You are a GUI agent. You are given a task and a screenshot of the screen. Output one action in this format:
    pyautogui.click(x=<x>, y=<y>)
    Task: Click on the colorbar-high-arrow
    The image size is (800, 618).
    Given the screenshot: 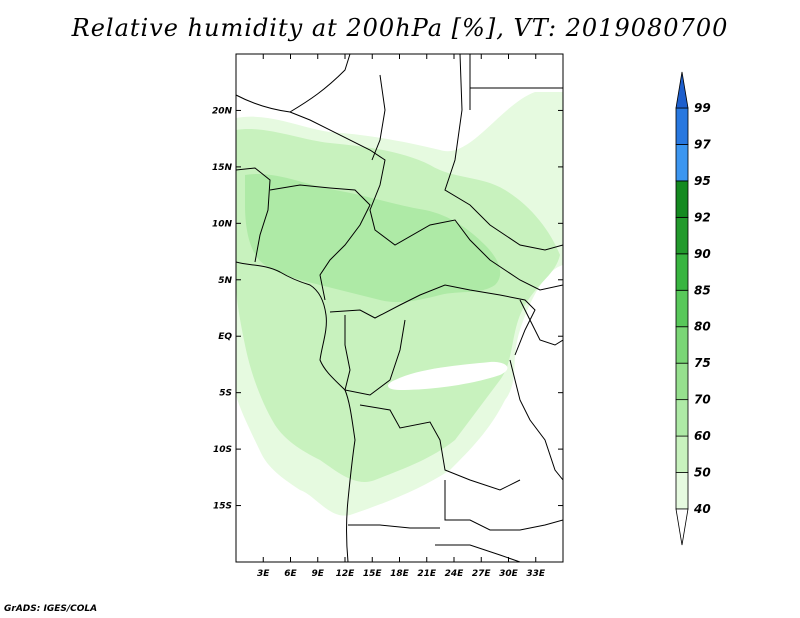 What is the action you would take?
    pyautogui.click(x=682, y=90)
    